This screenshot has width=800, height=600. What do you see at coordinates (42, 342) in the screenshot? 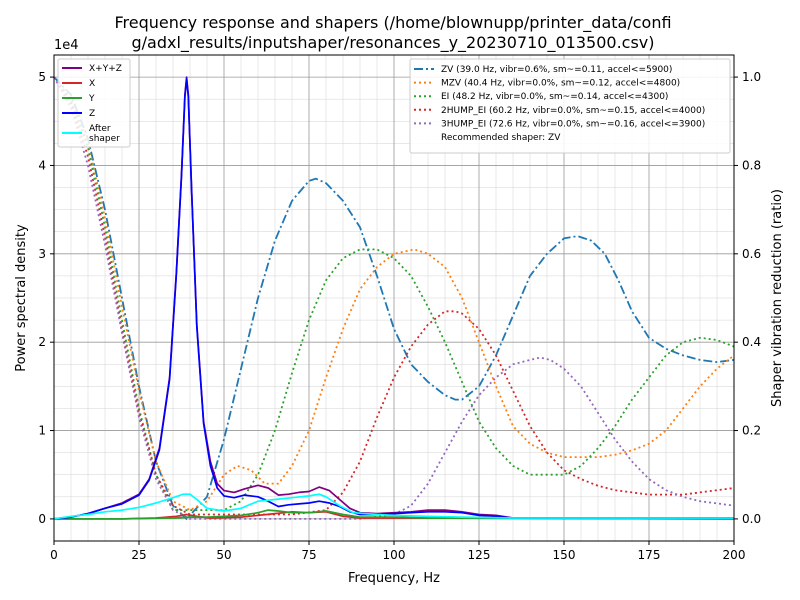
I see `y-tick-label: 2` at bounding box center [42, 342].